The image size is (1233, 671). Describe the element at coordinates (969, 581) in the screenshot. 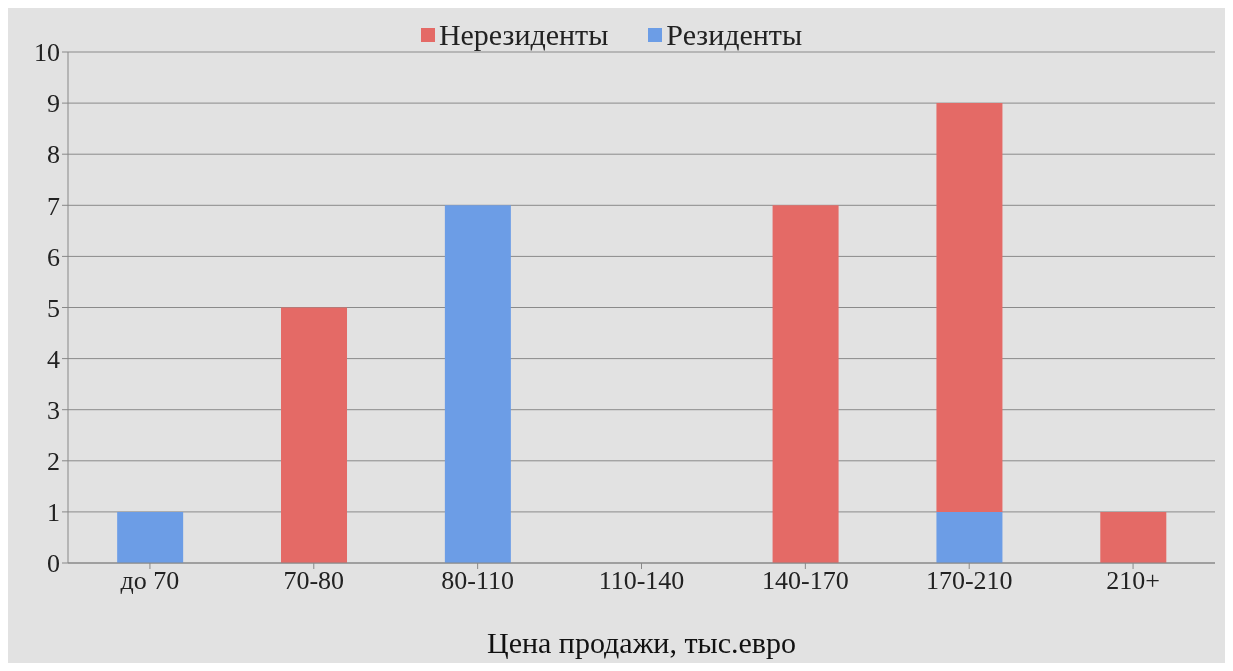

I see `x-tick-label: 170-210` at that location.